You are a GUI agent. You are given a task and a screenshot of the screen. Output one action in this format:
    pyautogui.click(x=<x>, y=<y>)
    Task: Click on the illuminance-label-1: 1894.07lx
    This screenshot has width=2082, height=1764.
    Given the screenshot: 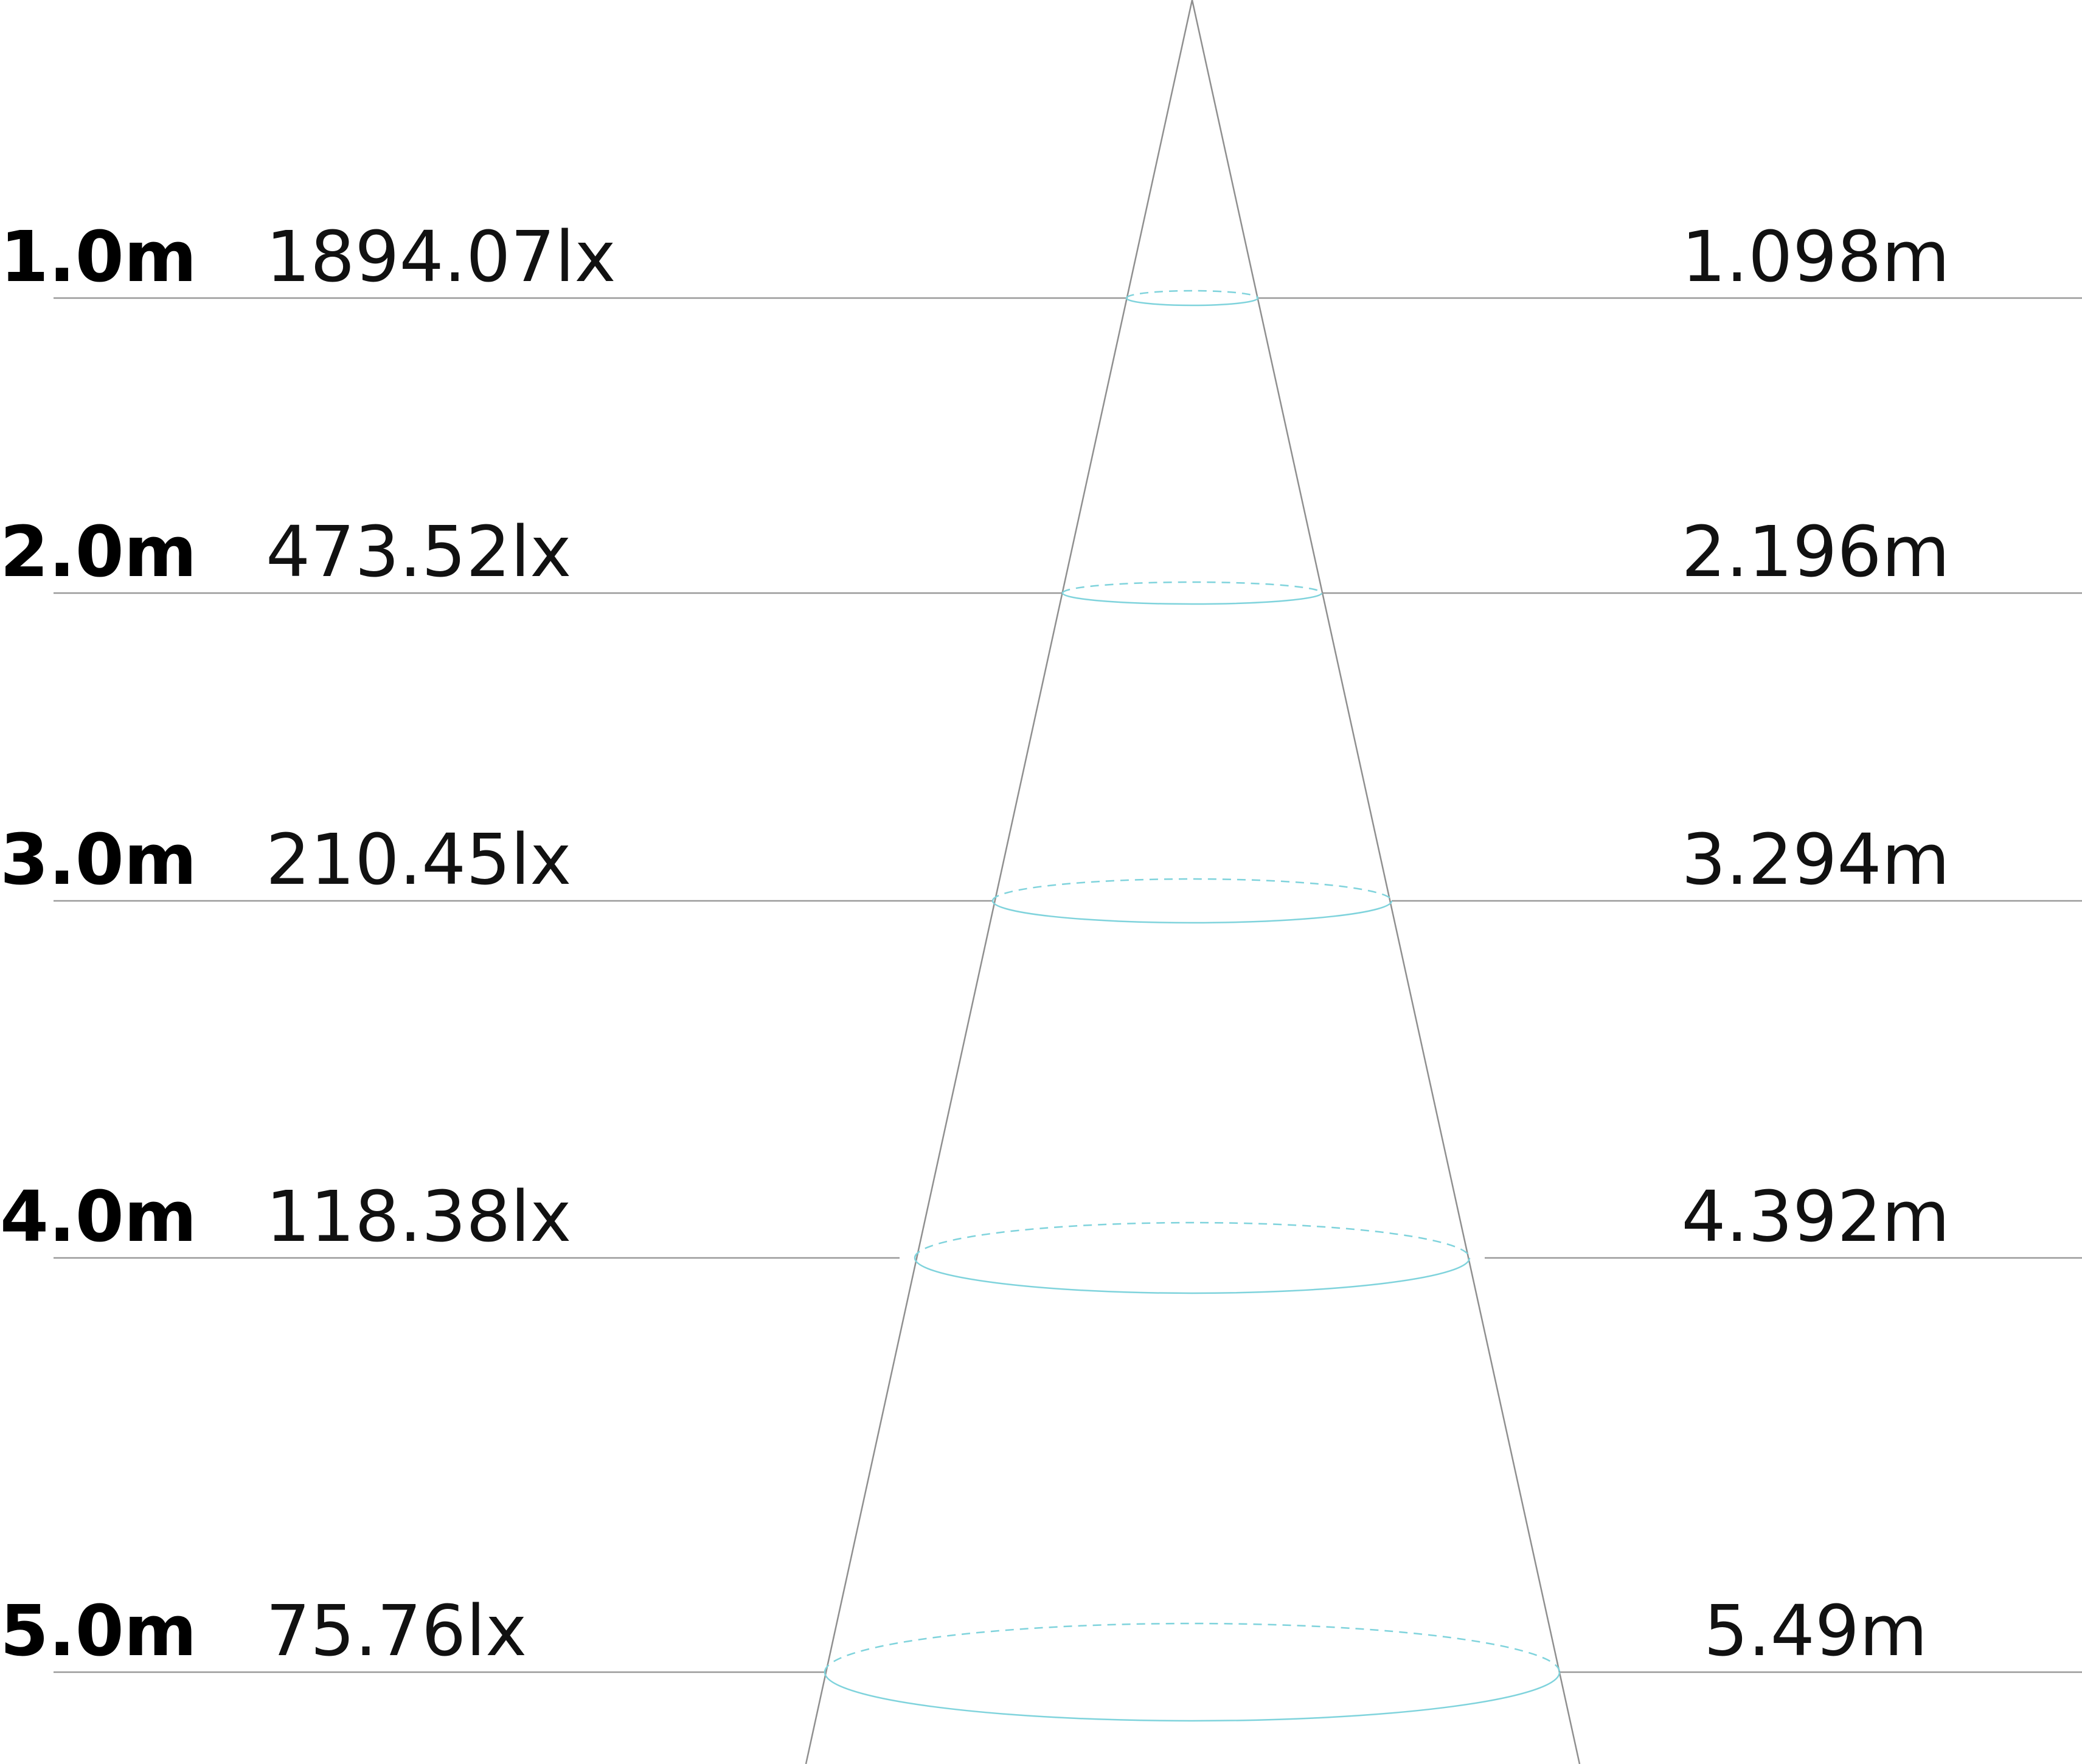 What is the action you would take?
    pyautogui.click(x=441, y=257)
    